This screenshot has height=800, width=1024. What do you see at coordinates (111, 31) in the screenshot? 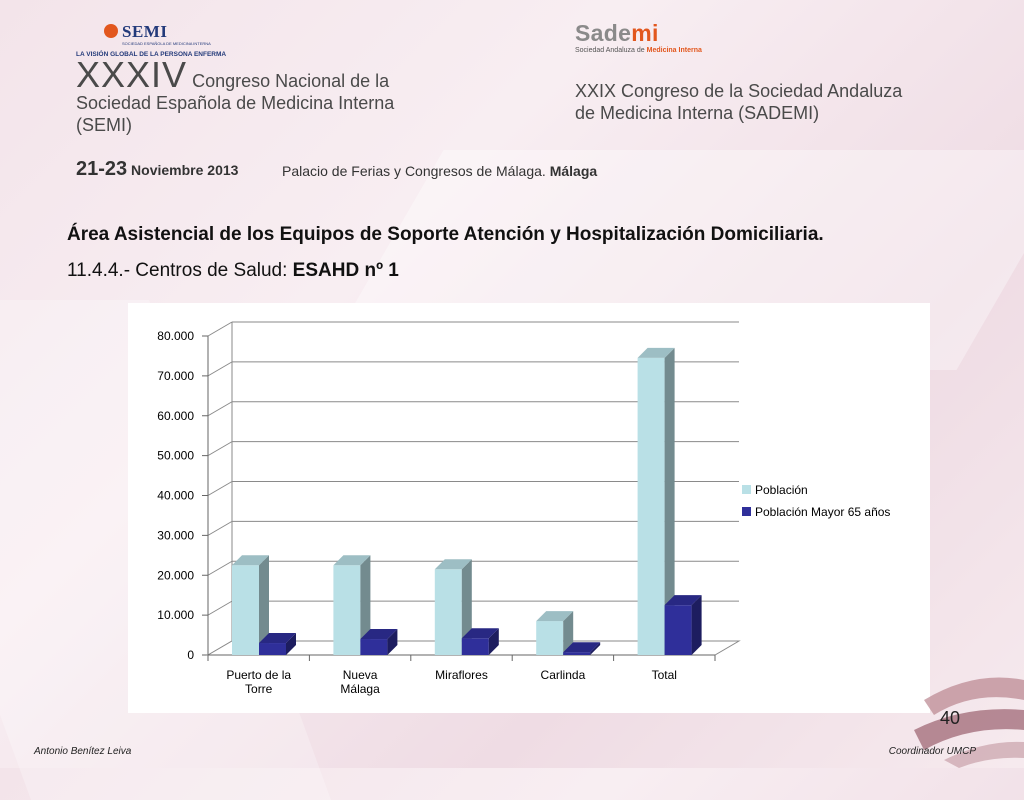
I see `semi-logo-mark` at bounding box center [111, 31].